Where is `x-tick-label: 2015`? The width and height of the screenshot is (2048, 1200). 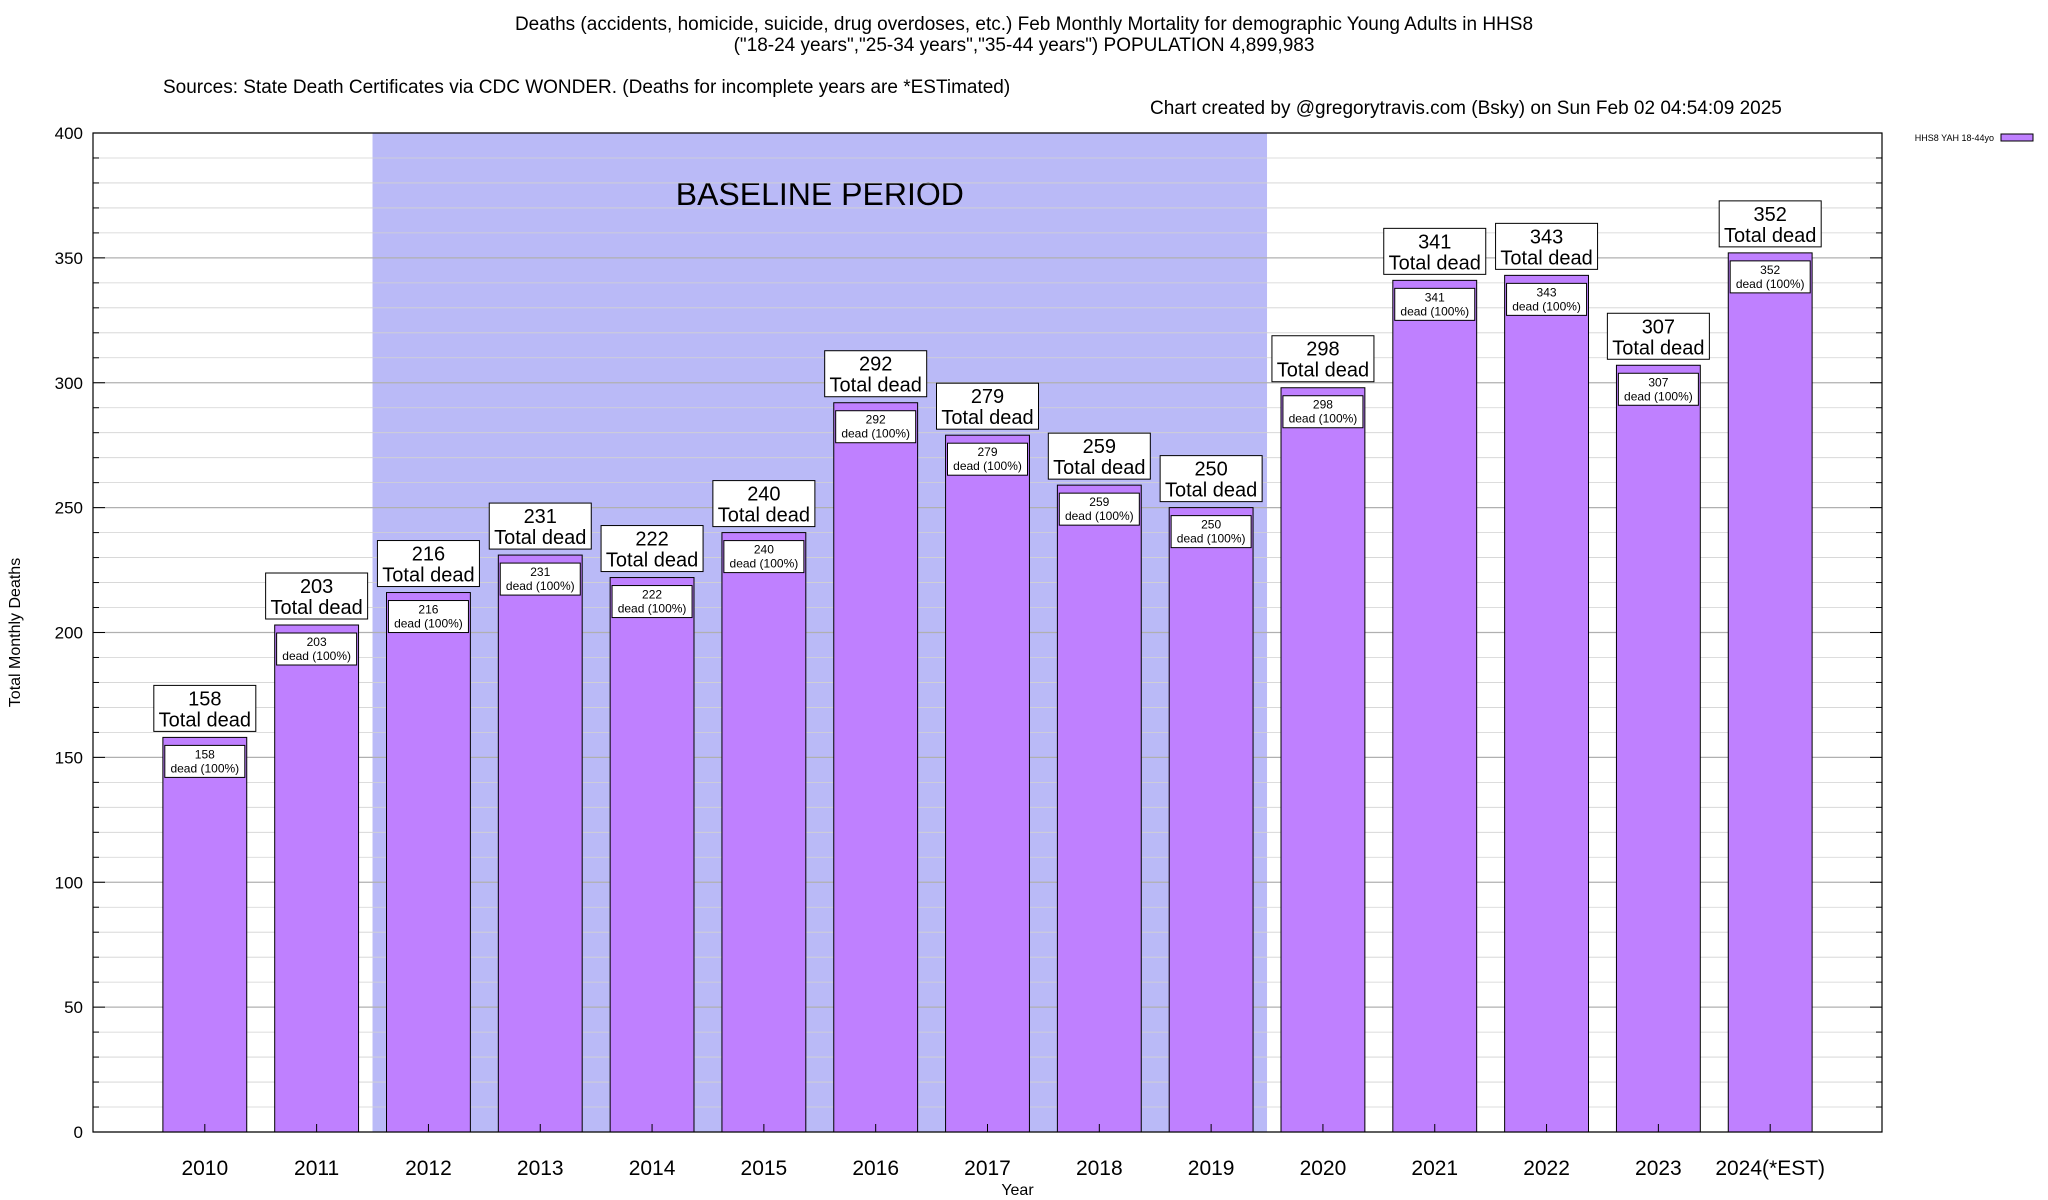
x-tick-label: 2015 is located at coordinates (764, 1168).